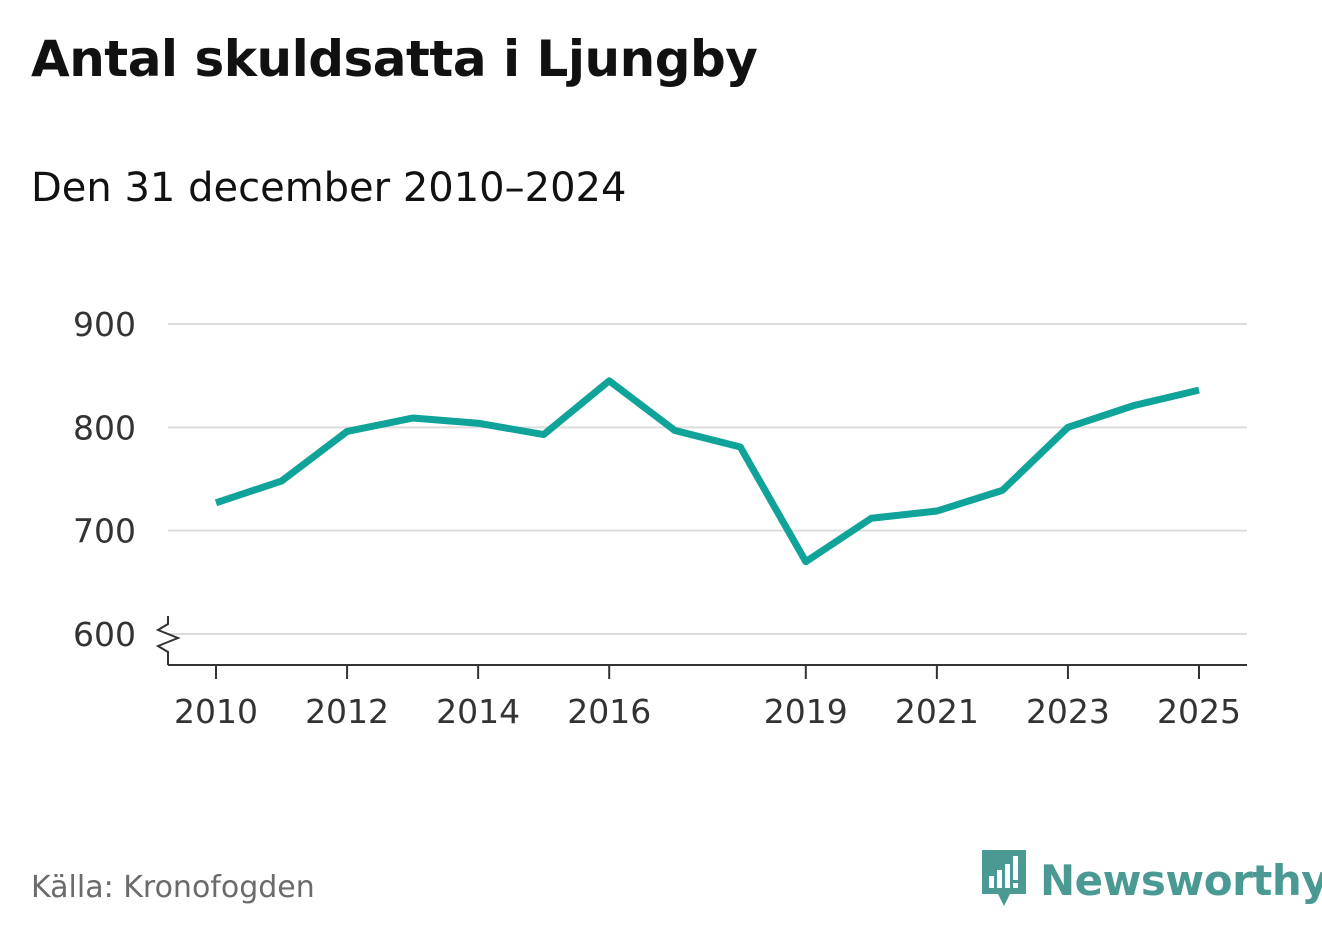 Image resolution: width=1322 pixels, height=939 pixels. Describe the element at coordinates (394, 59) in the screenshot. I see `chart-title: Antal skuldsatta i Ljungby` at that location.